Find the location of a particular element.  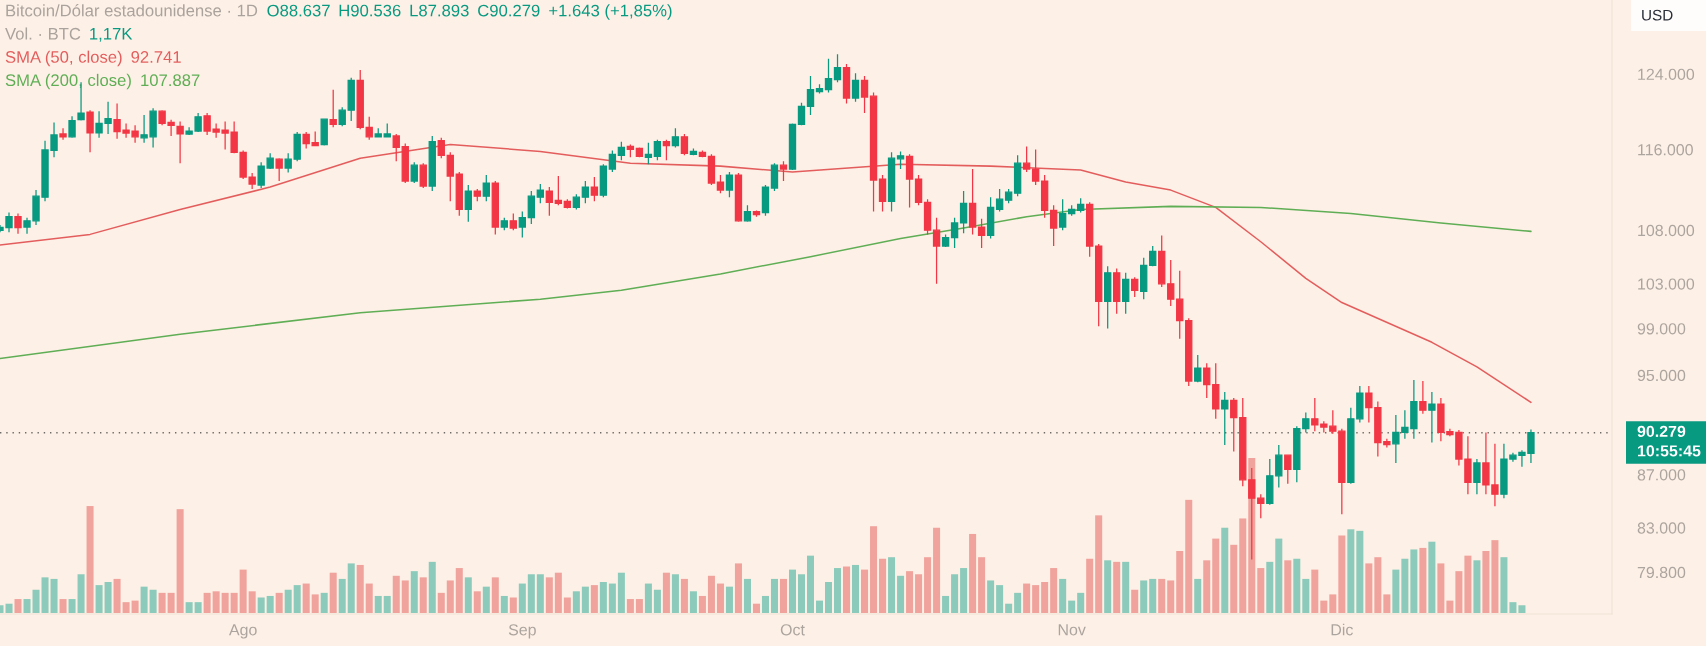

annotation: C90.279 is located at coordinates (509, 10).